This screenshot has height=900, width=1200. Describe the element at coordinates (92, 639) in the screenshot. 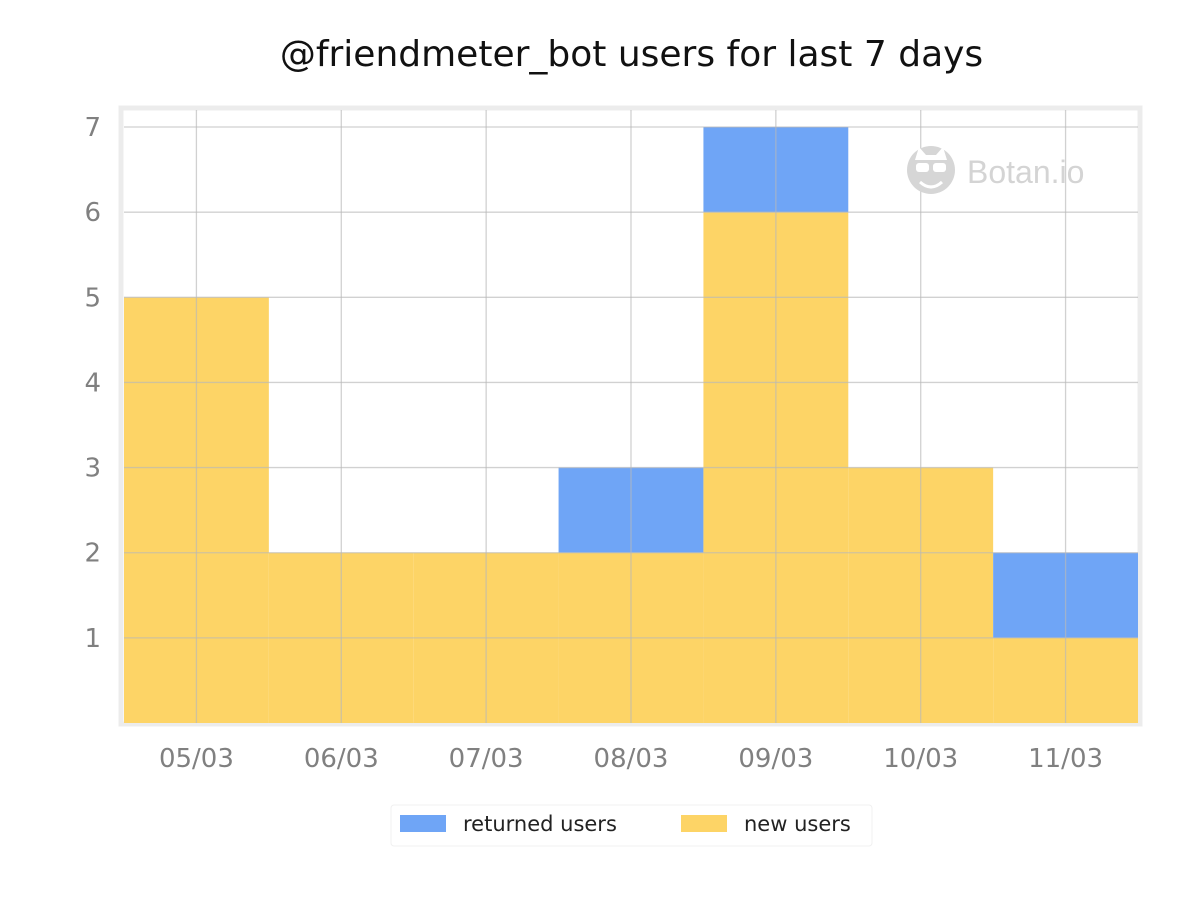

I see `y-tick-label-1: 1` at that location.